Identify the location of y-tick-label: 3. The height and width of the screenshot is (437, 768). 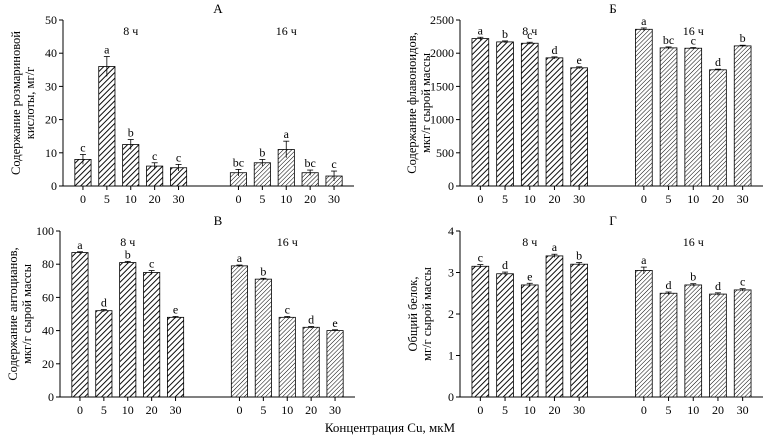
(451, 273).